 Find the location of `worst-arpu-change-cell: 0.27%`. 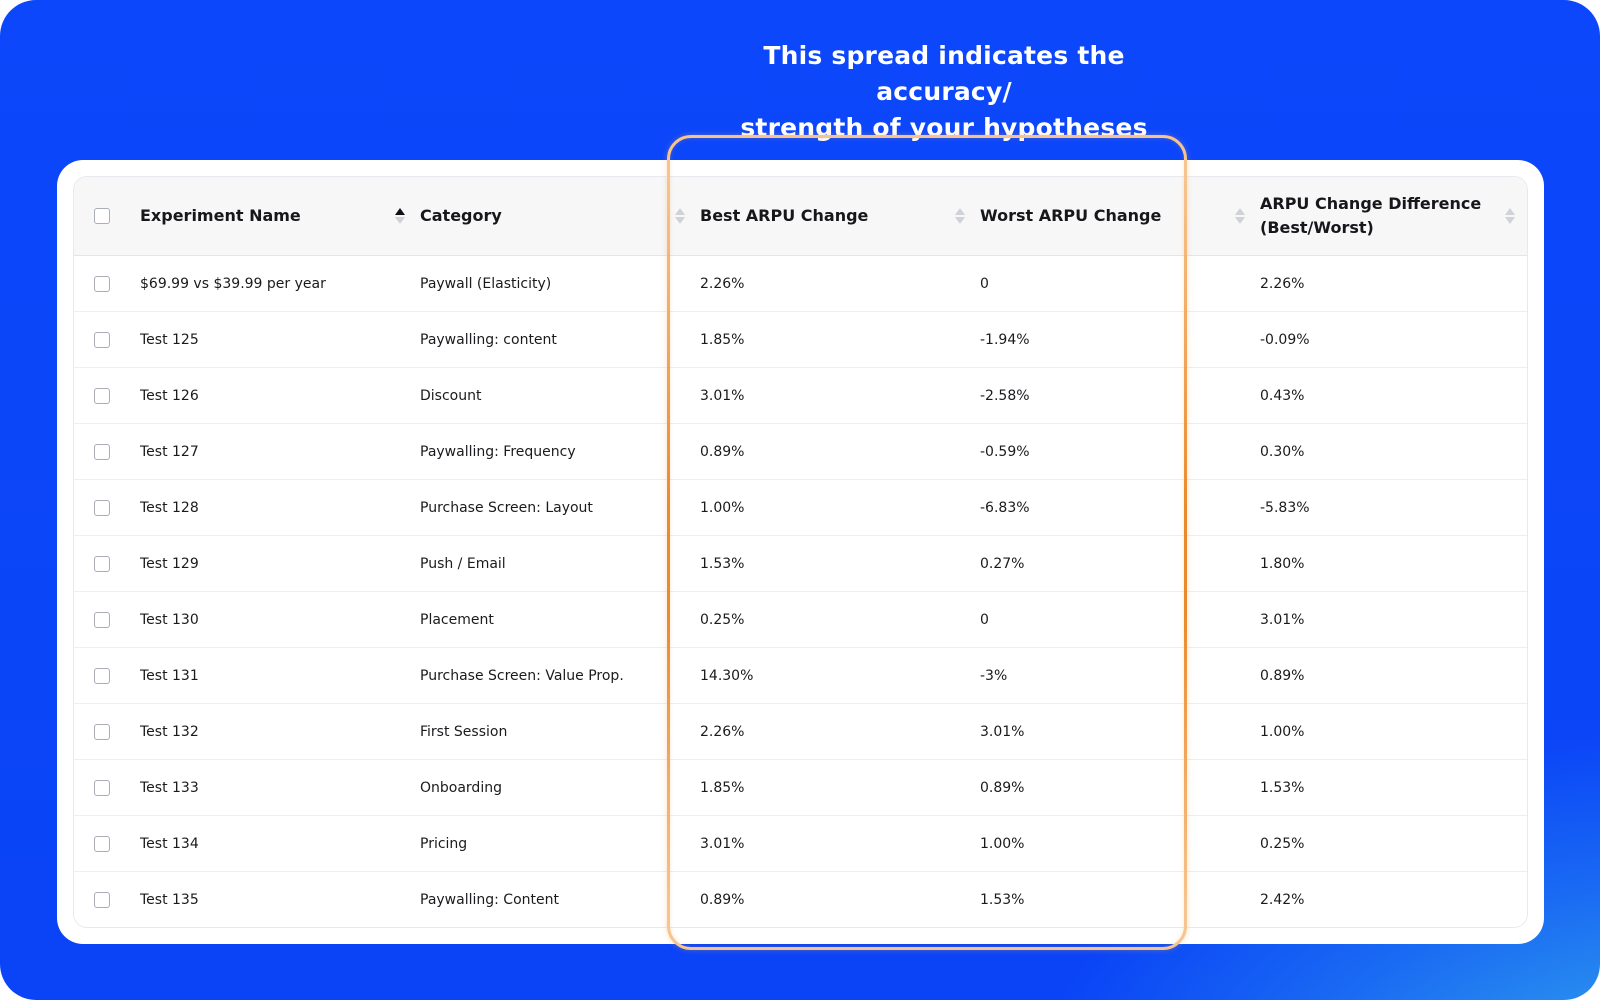

worst-arpu-change-cell: 0.27% is located at coordinates (1002, 563).